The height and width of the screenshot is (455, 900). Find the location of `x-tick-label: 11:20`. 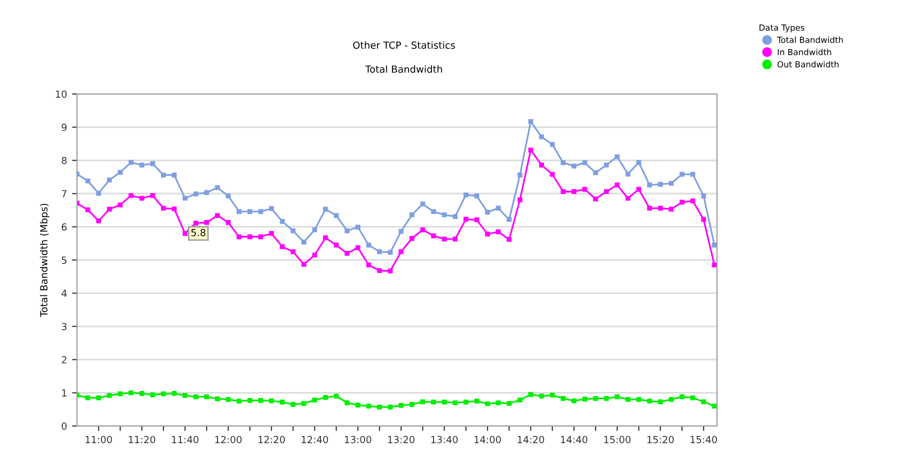

x-tick-label: 11:20 is located at coordinates (142, 440).